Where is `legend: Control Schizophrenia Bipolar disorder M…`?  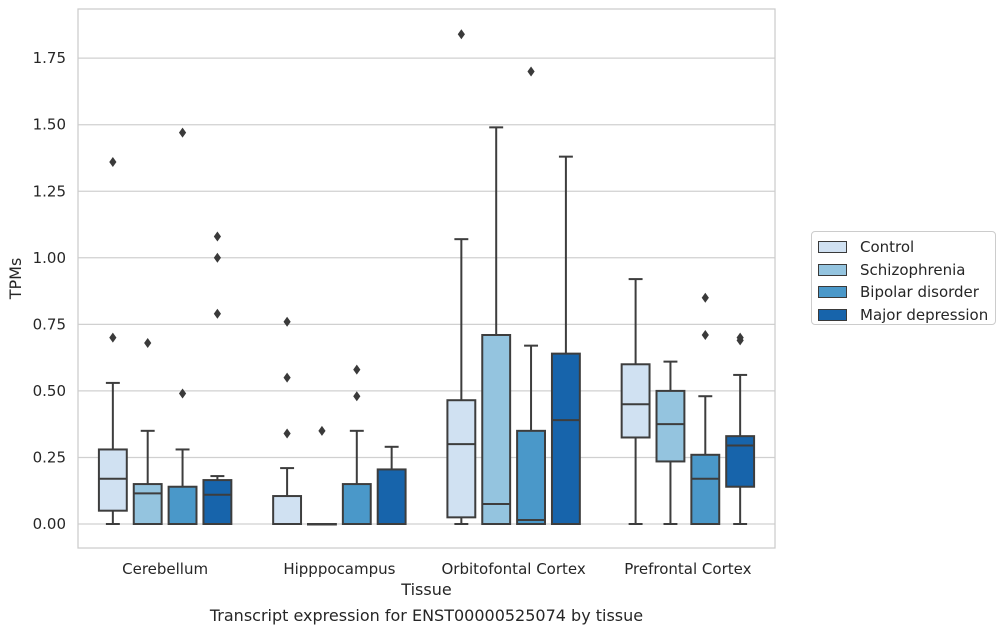
legend: Control Schizophrenia Bipolar disorder M… is located at coordinates (903, 278).